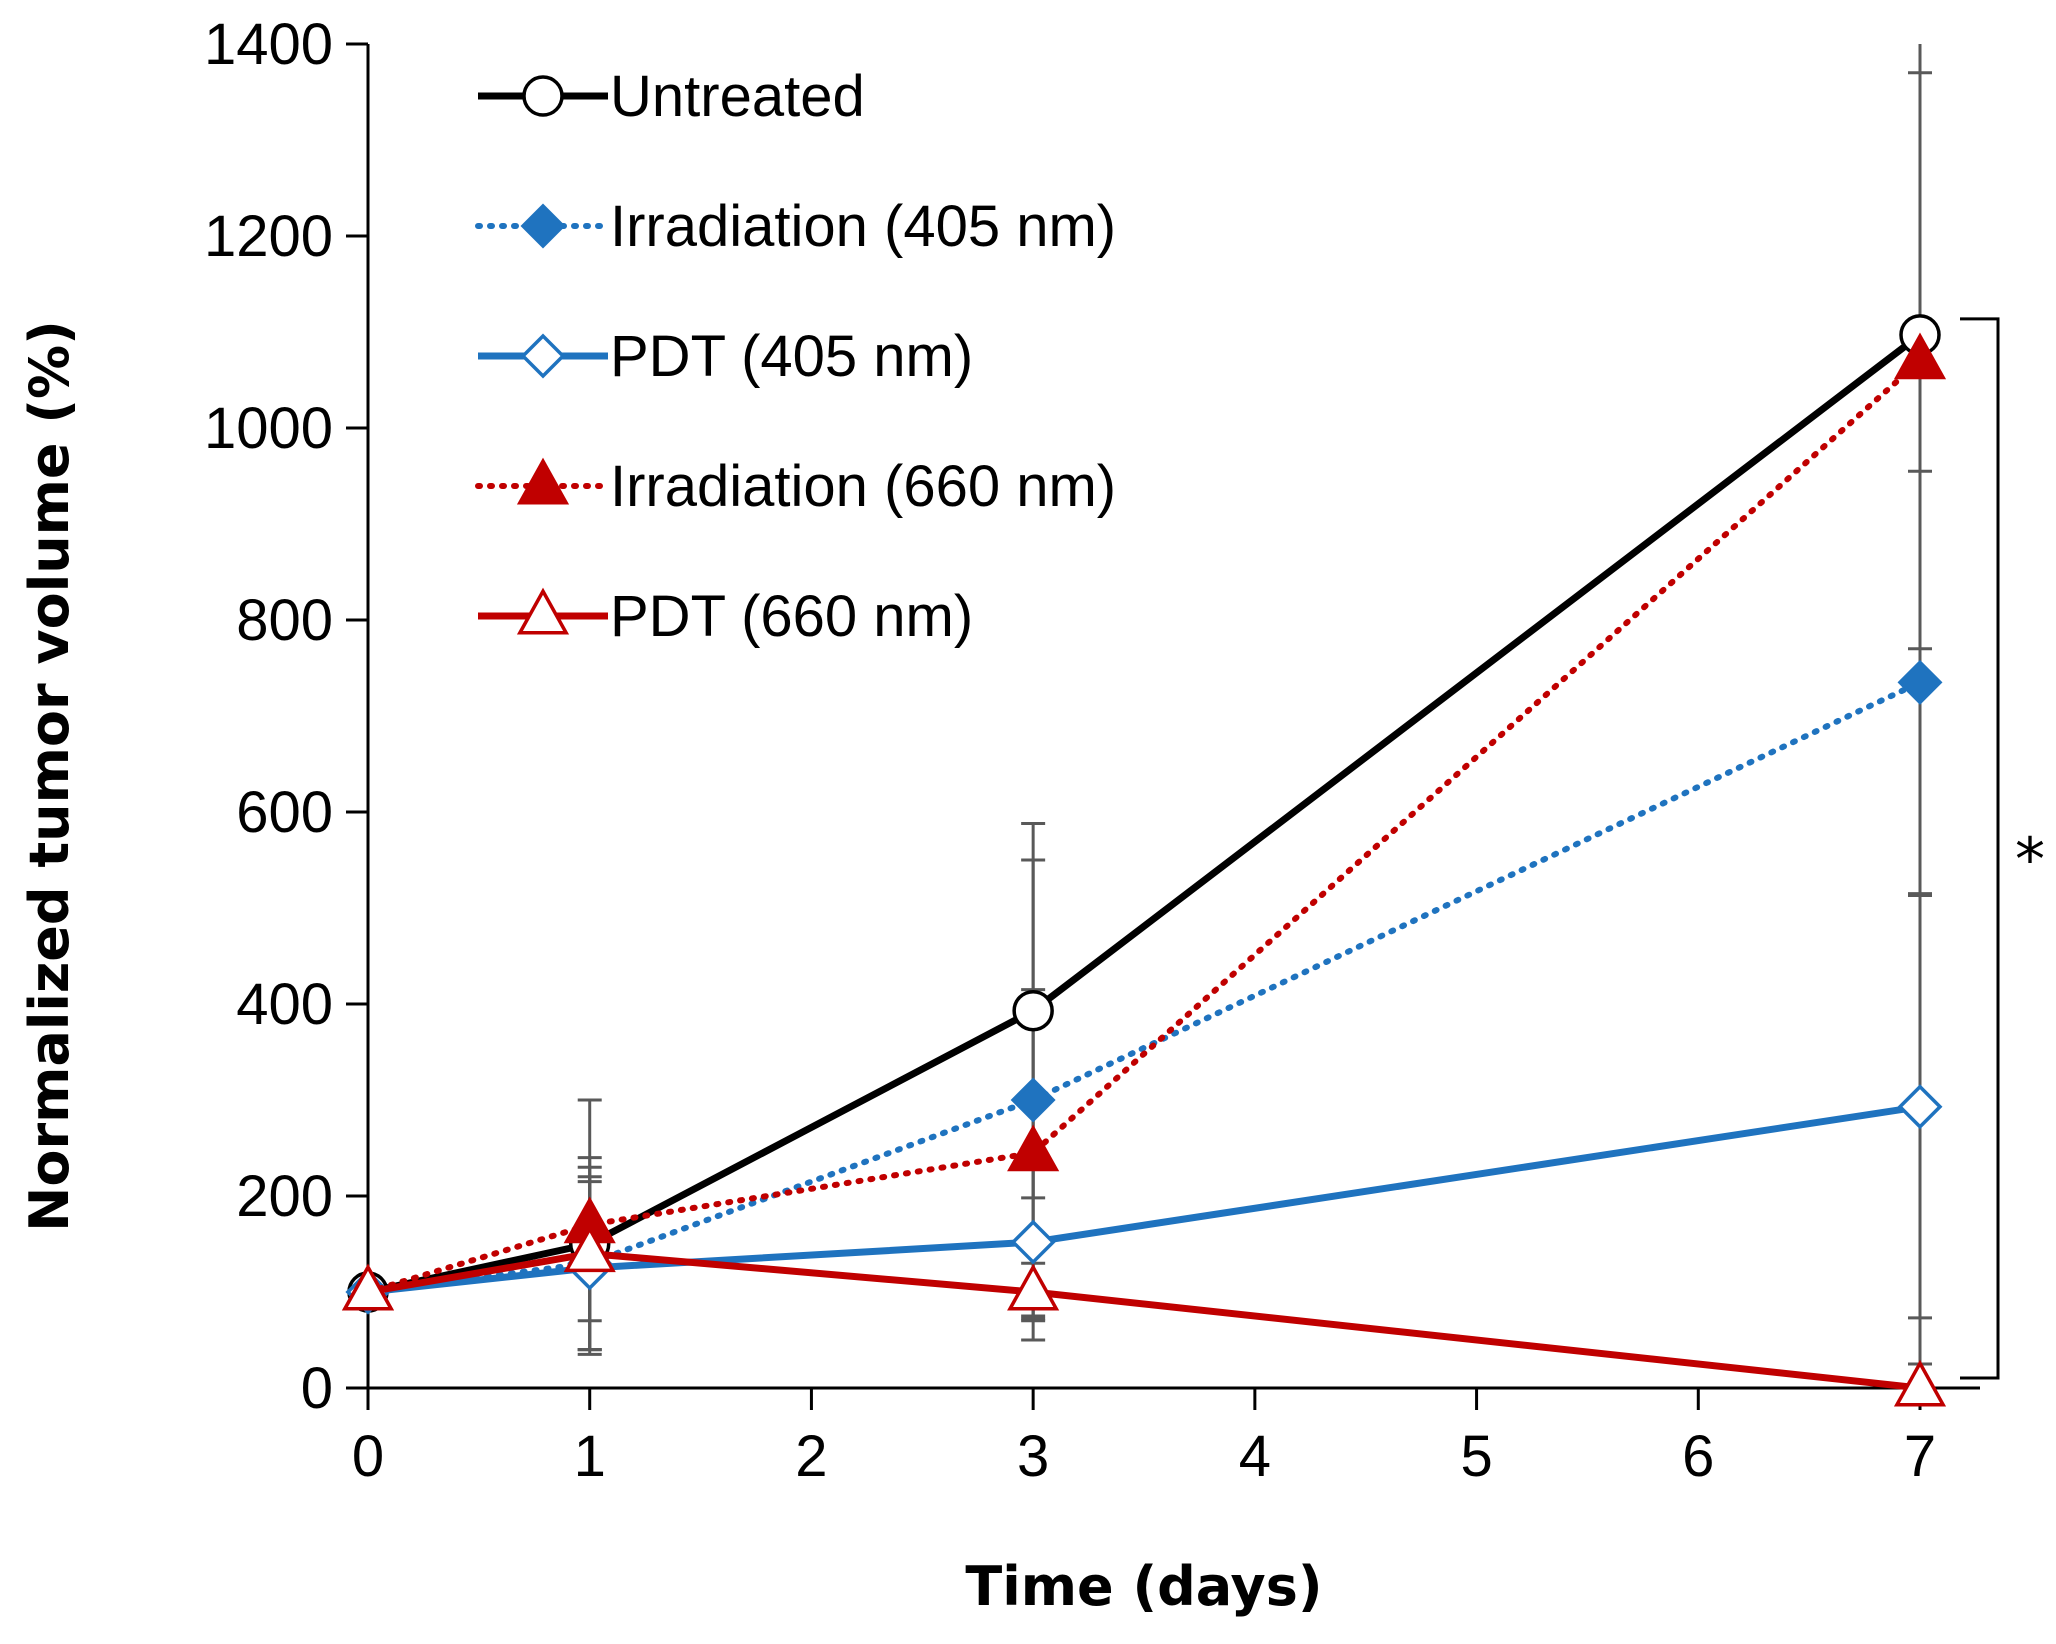 The image size is (2056, 1644). Describe the element at coordinates (2002, 848) in the screenshot. I see `significance-bracket: *` at that location.